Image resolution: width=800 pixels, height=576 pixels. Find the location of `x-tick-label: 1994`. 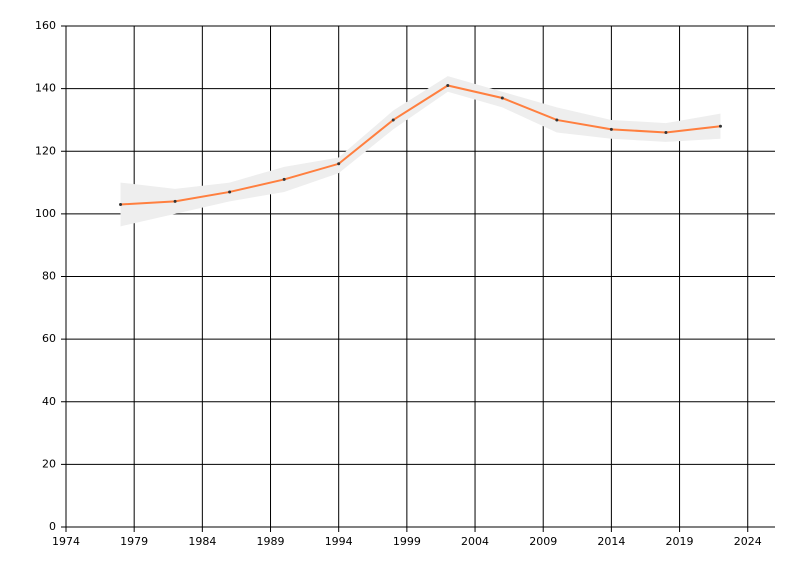

x-tick-label: 1994 is located at coordinates (339, 541).